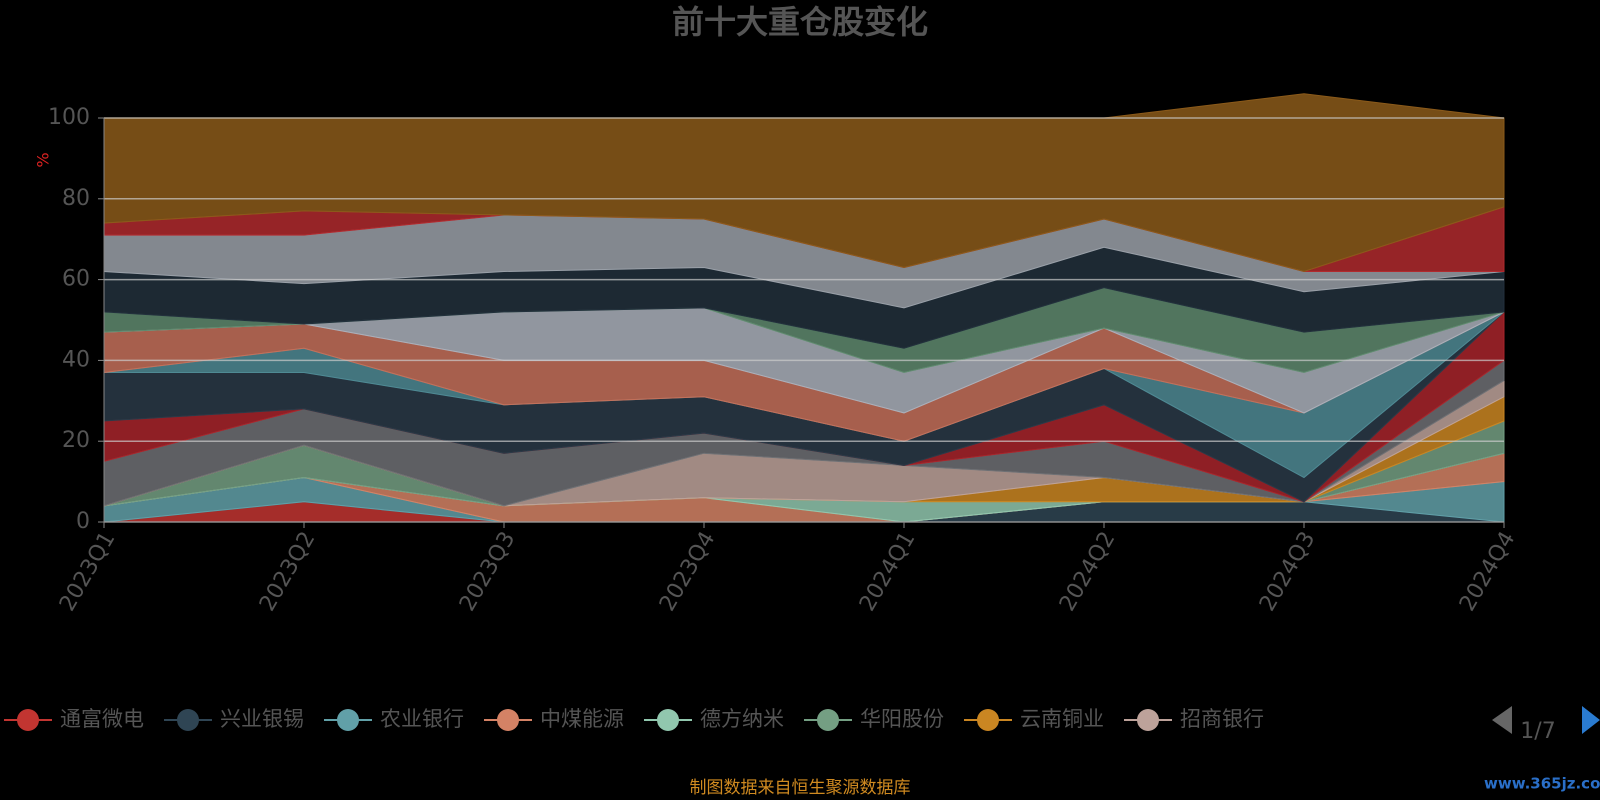 This screenshot has width=1600, height=800. What do you see at coordinates (1591, 720) in the screenshot?
I see `legend-next` at bounding box center [1591, 720].